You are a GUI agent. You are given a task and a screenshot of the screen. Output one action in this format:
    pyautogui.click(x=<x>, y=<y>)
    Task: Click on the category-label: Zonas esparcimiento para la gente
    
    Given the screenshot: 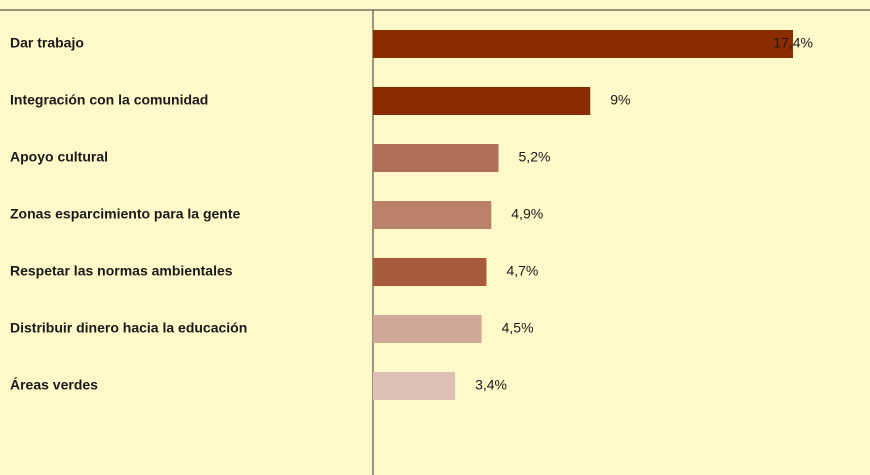 What is the action you would take?
    pyautogui.click(x=125, y=214)
    